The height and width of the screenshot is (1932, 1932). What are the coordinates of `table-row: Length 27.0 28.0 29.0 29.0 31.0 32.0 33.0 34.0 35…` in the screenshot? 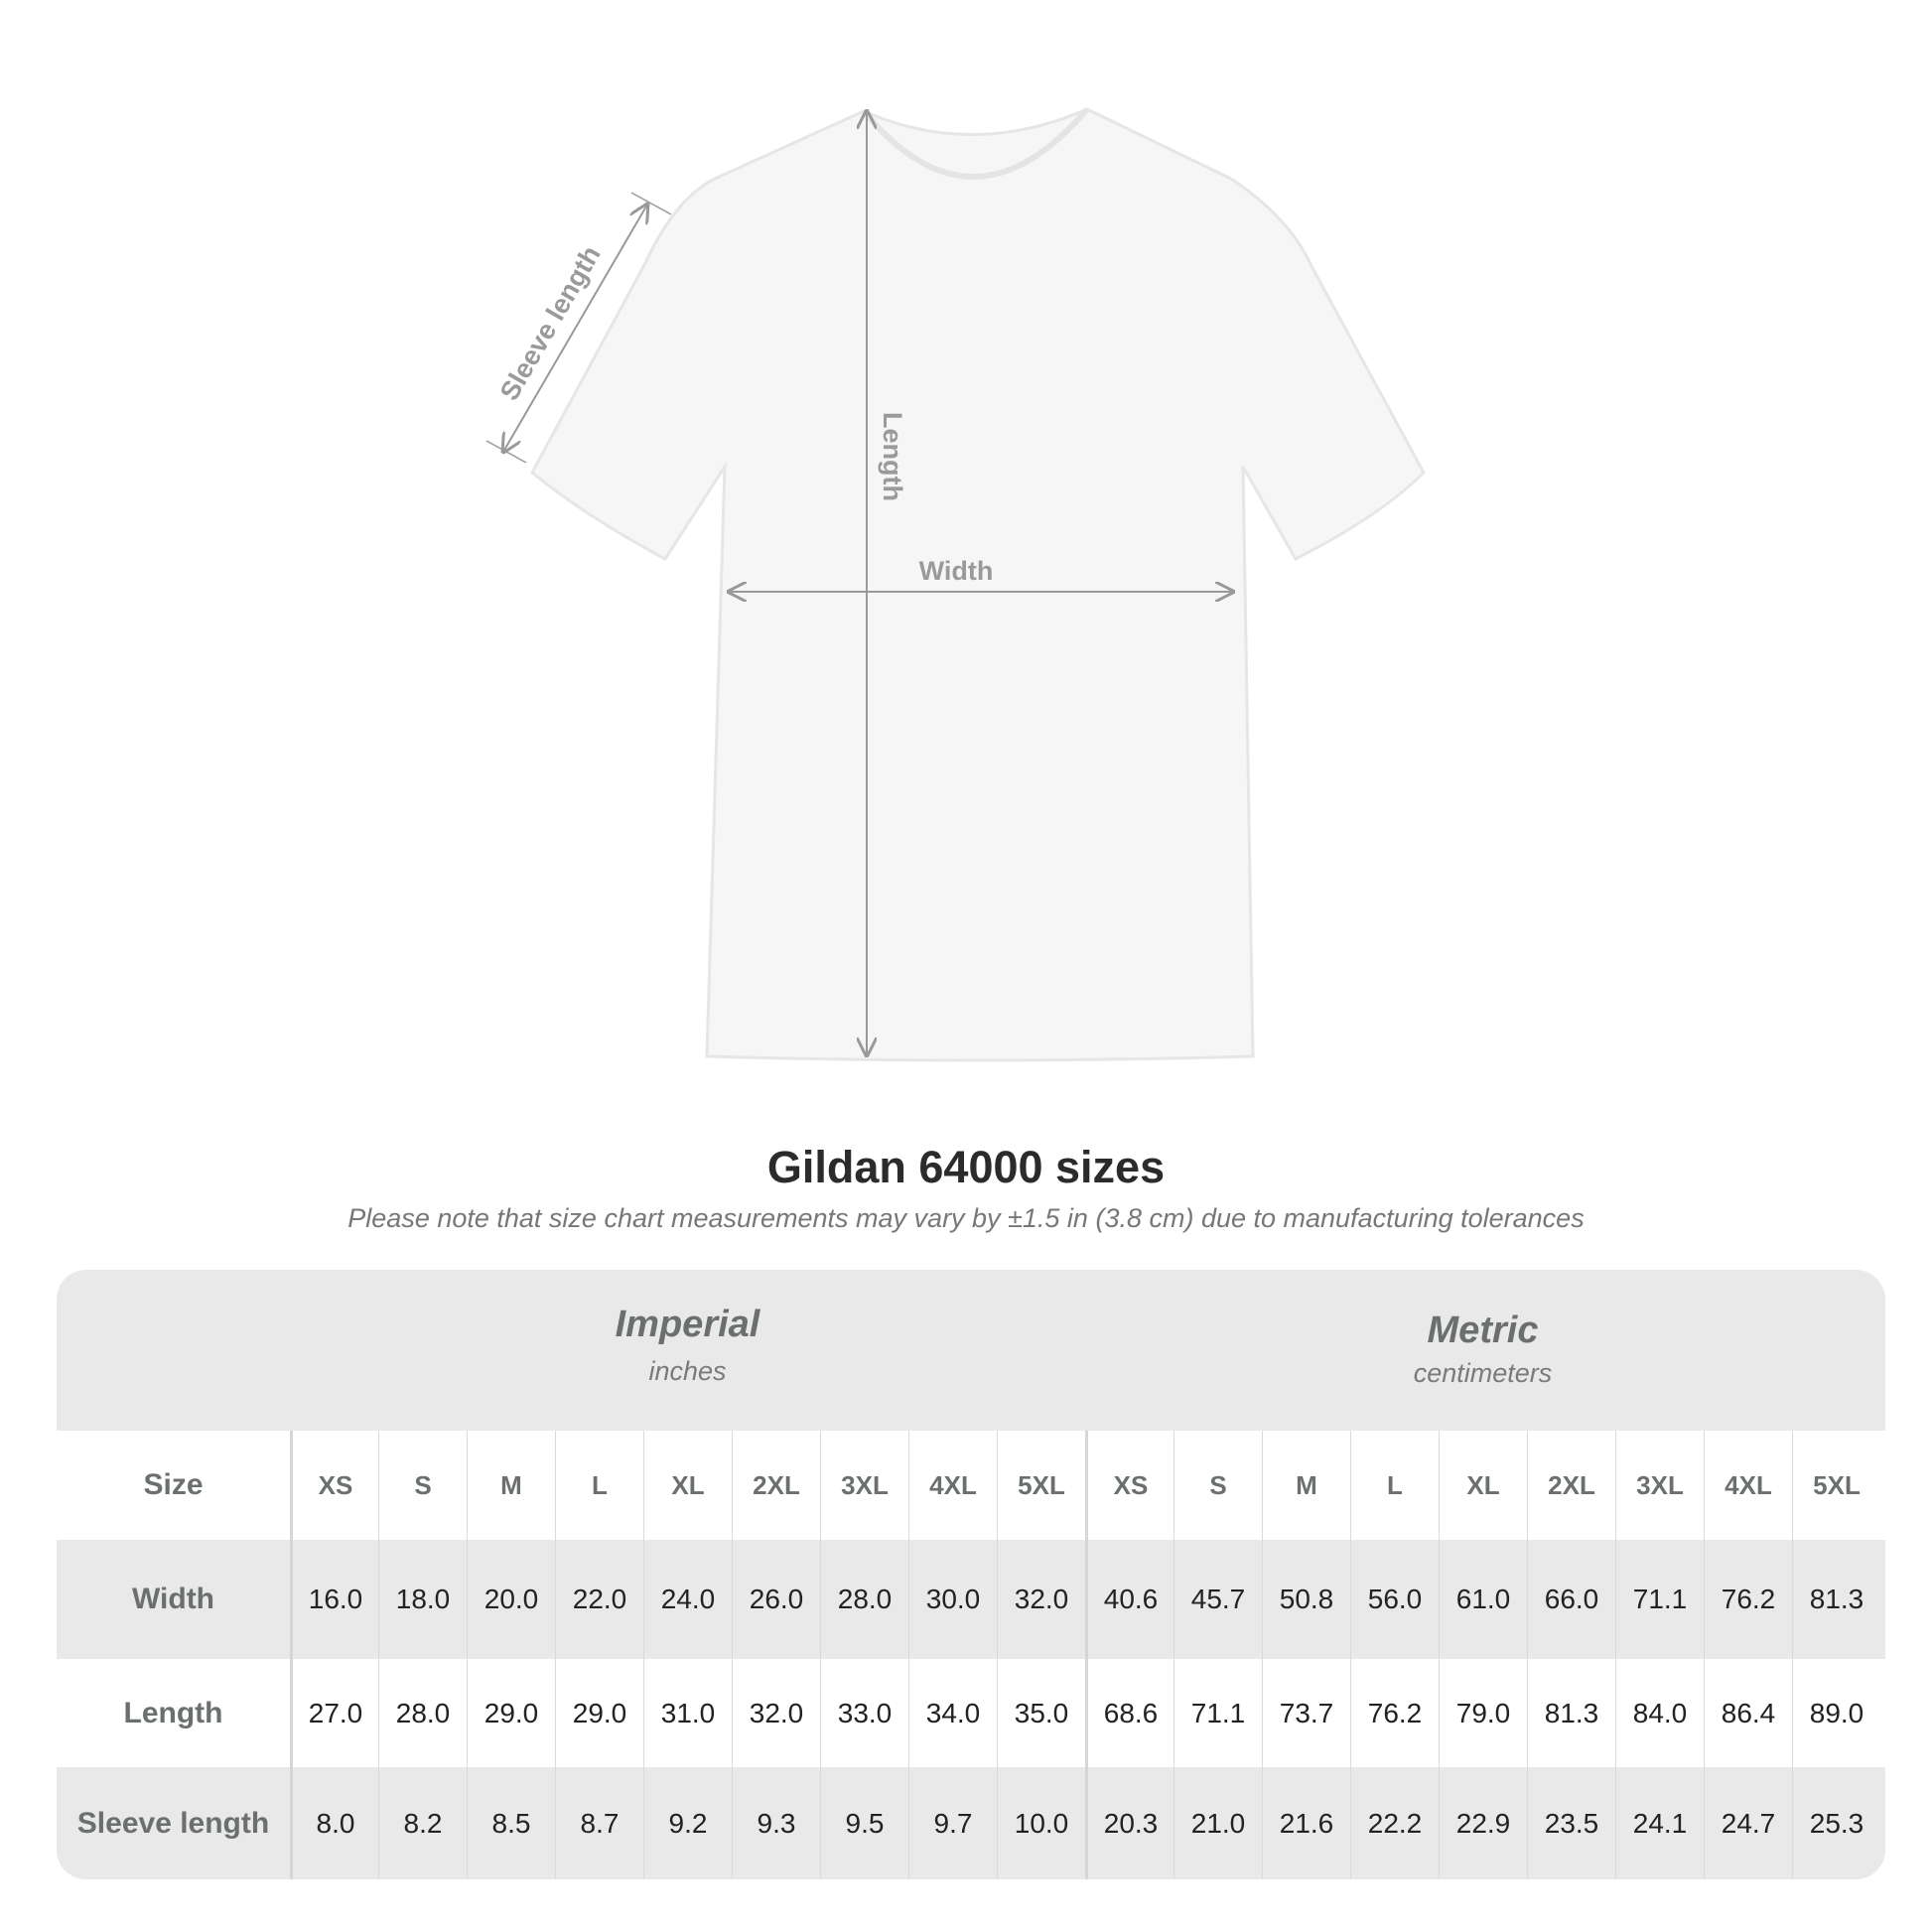 It's located at (971, 1713).